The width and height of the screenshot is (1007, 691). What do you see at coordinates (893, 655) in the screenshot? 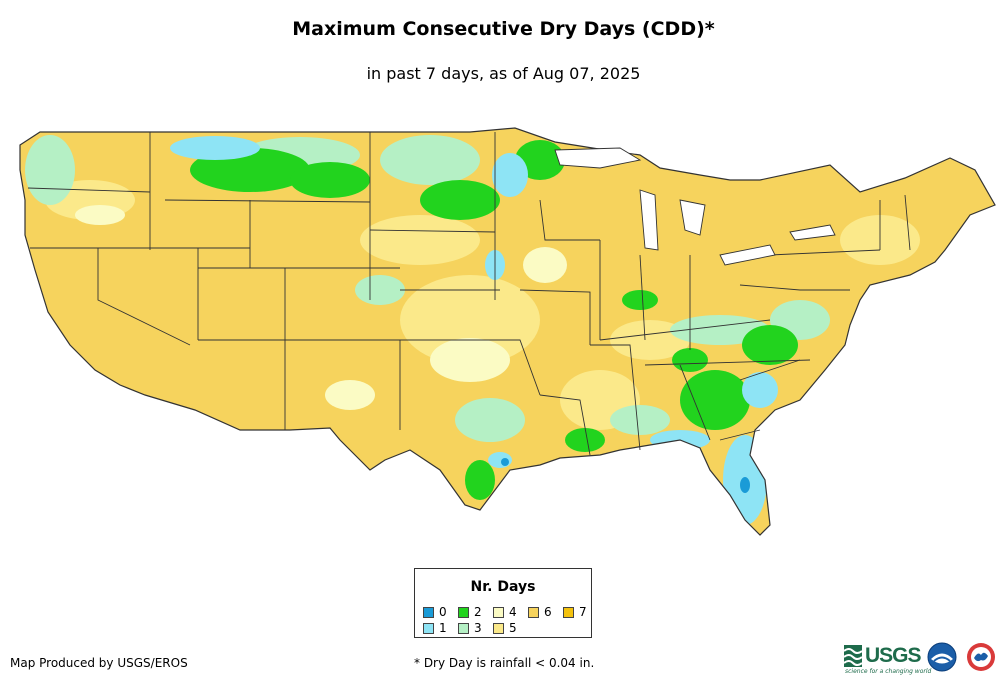
I see `usgs-logo-text: USGS` at bounding box center [893, 655].